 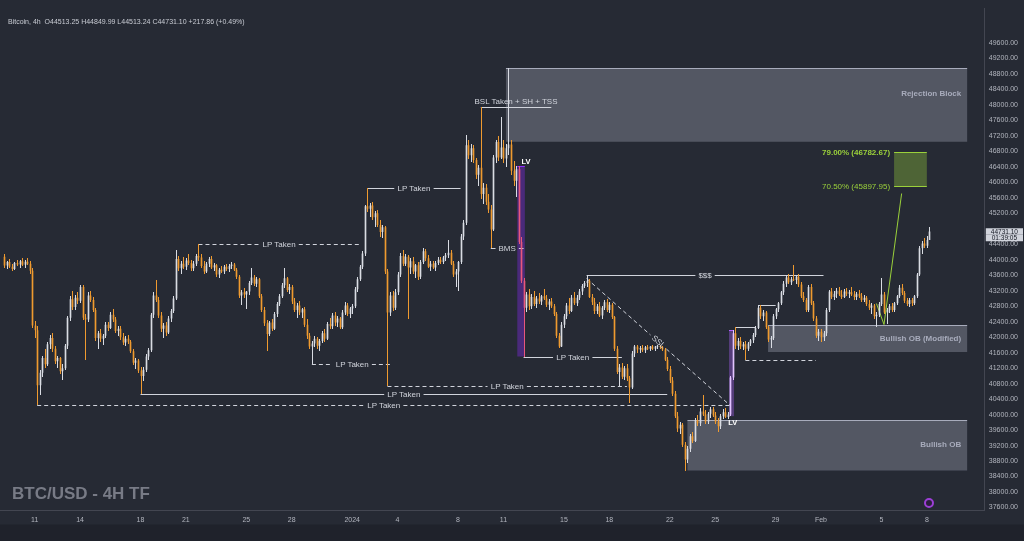 I want to click on text: Bullish OB, so click(x=941, y=445).